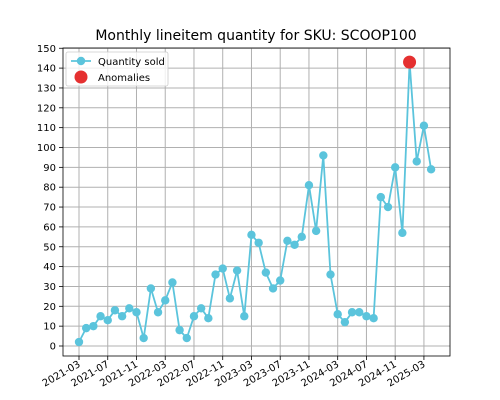  What do you see at coordinates (49, 327) in the screenshot?
I see `y-tick-label: 10` at bounding box center [49, 327].